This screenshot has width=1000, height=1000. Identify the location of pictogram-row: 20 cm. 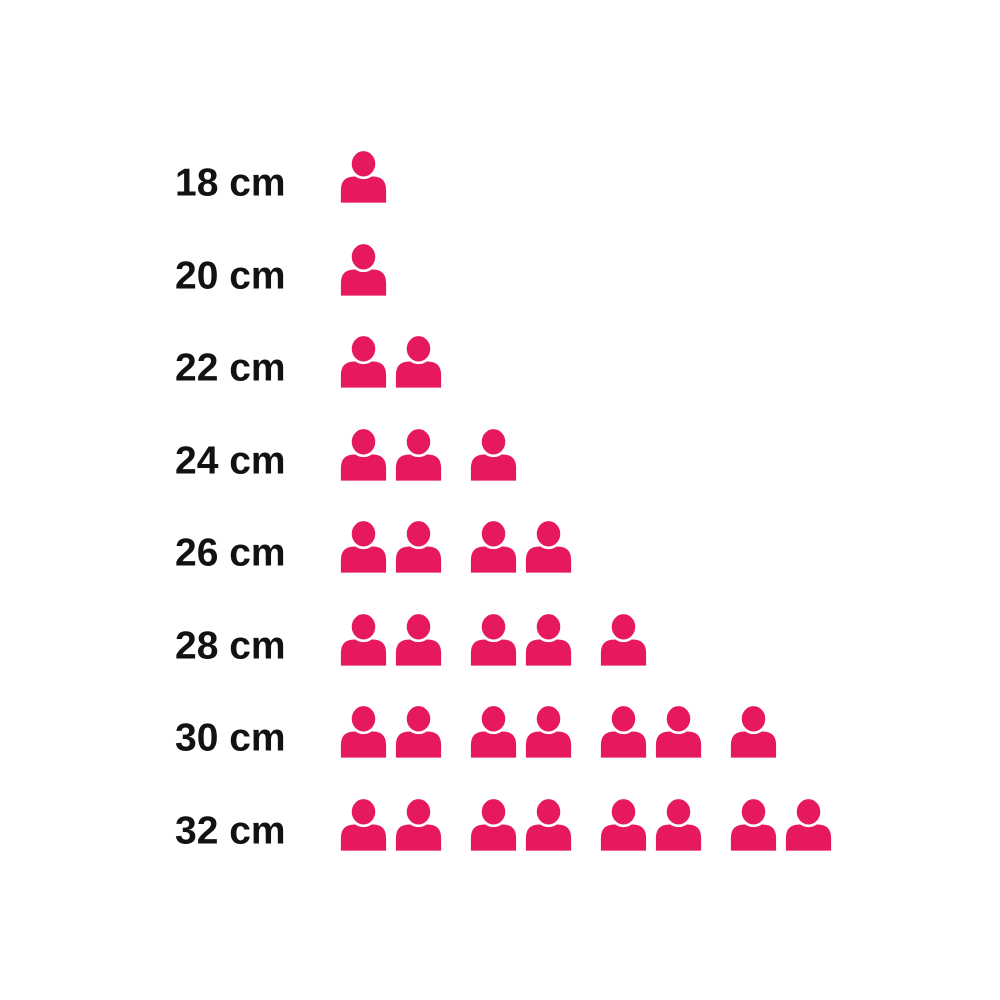
(500, 269).